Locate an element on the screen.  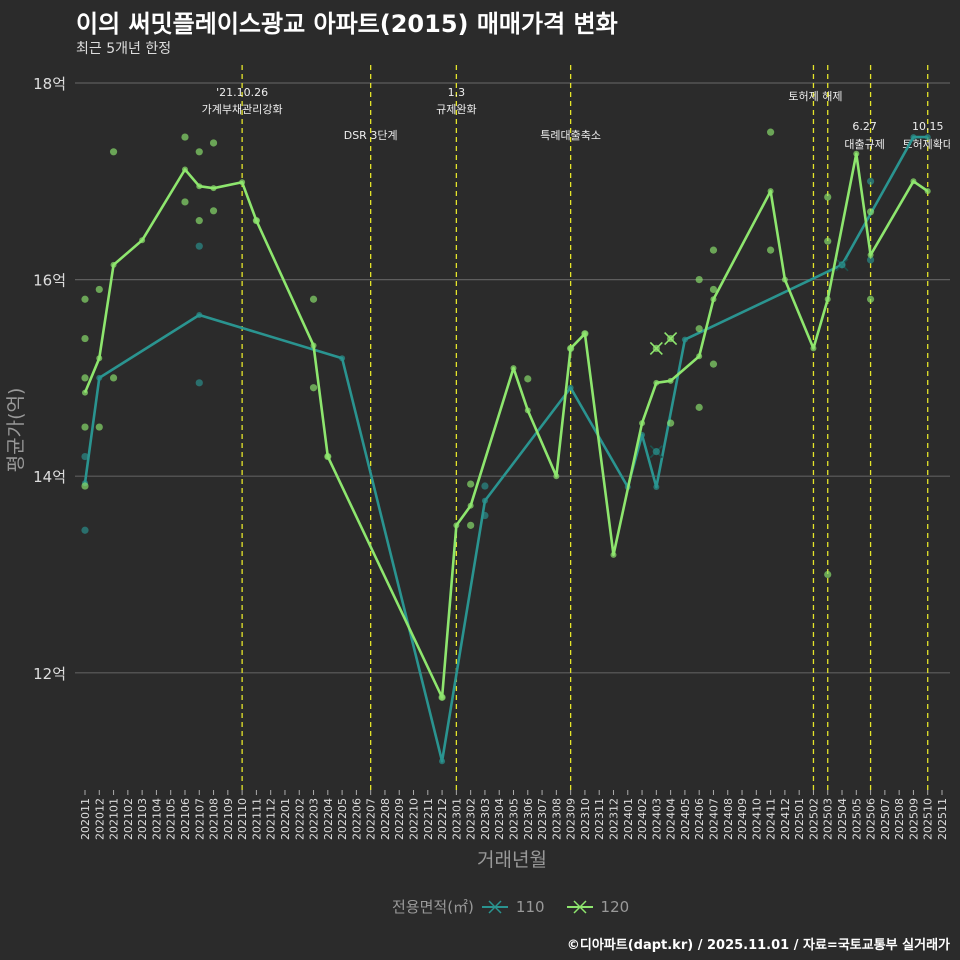
x-tick-label: 202012 is located at coordinates (99, 819).